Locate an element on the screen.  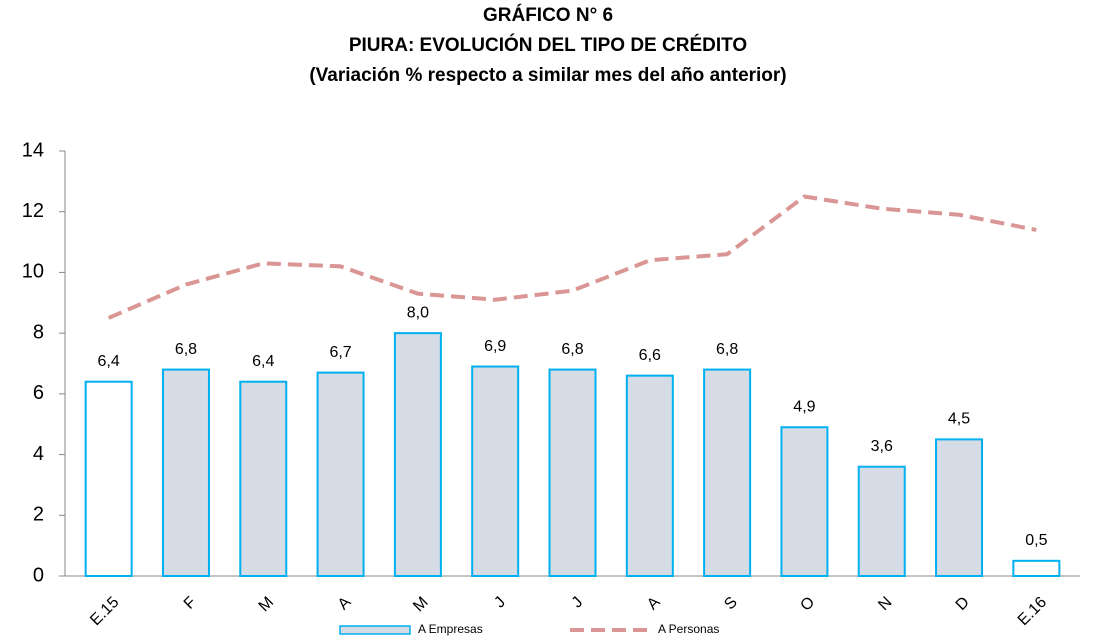
y-tick-label: 4 is located at coordinates (38, 454).